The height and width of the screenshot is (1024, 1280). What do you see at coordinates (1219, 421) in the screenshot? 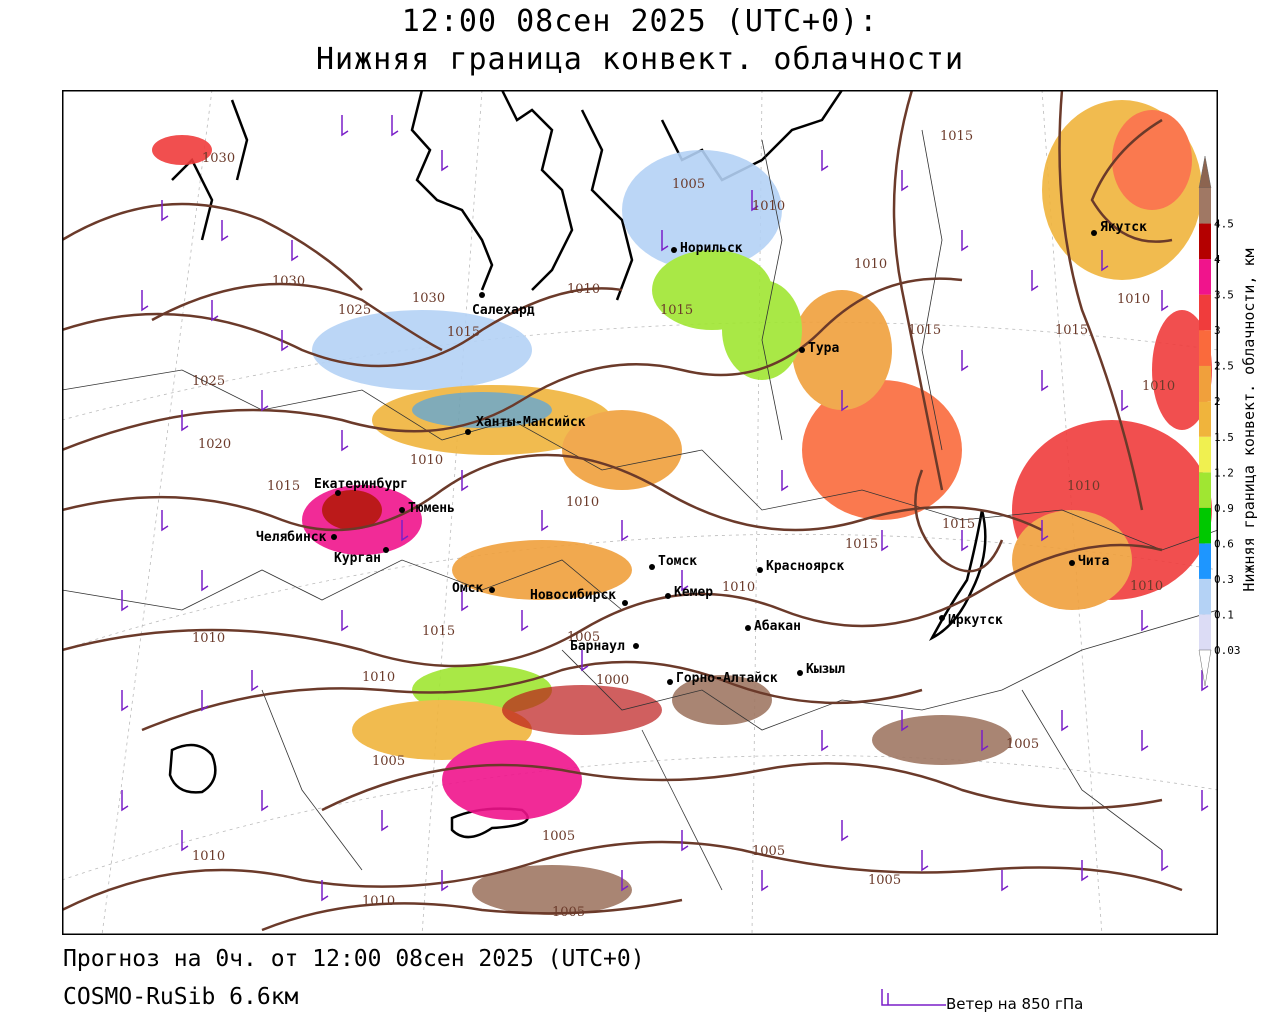
I see `color-legend: 0.03 0.1 0.3 0.6 0.9 1.2 1.5 2 2.5 3 3.5 4 4.5` at bounding box center [1219, 421].